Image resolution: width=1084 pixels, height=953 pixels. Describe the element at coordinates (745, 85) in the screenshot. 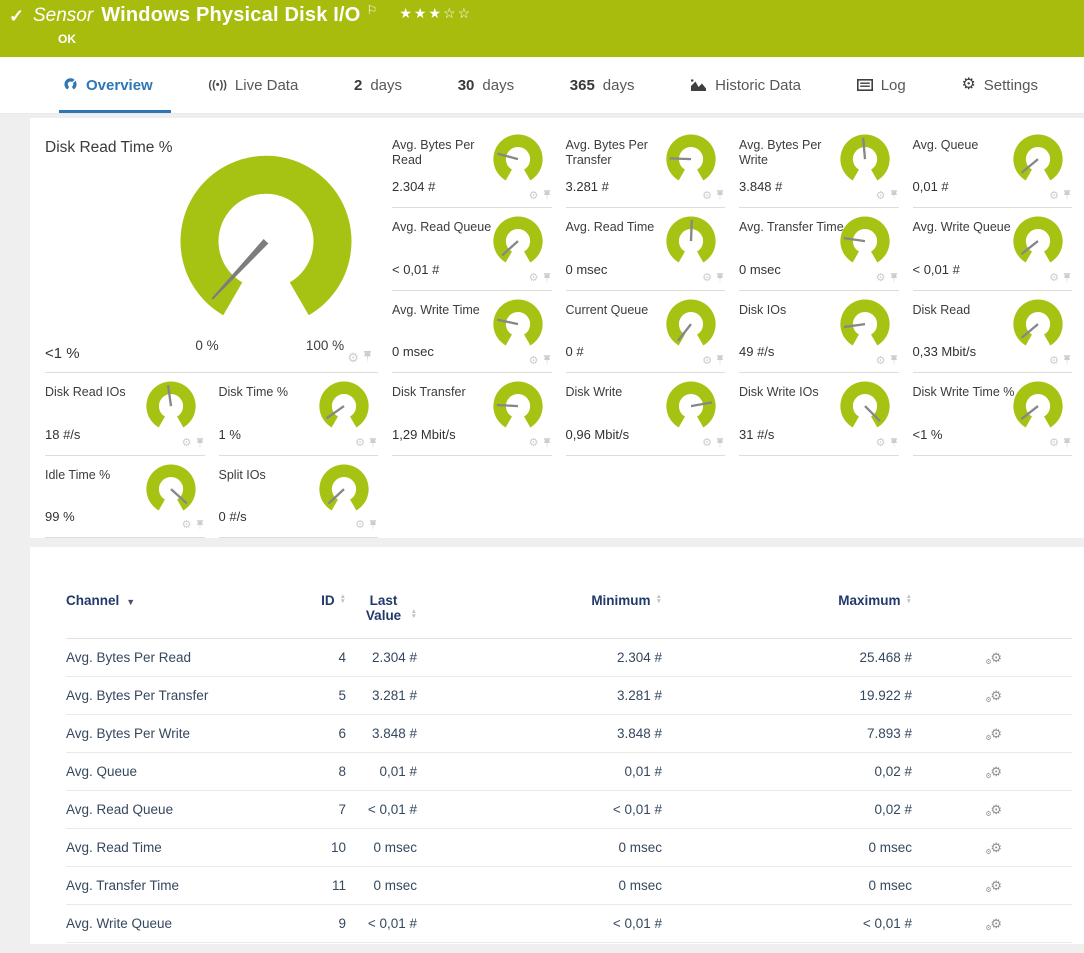

I see `tab-historic-data: Historic Data` at that location.